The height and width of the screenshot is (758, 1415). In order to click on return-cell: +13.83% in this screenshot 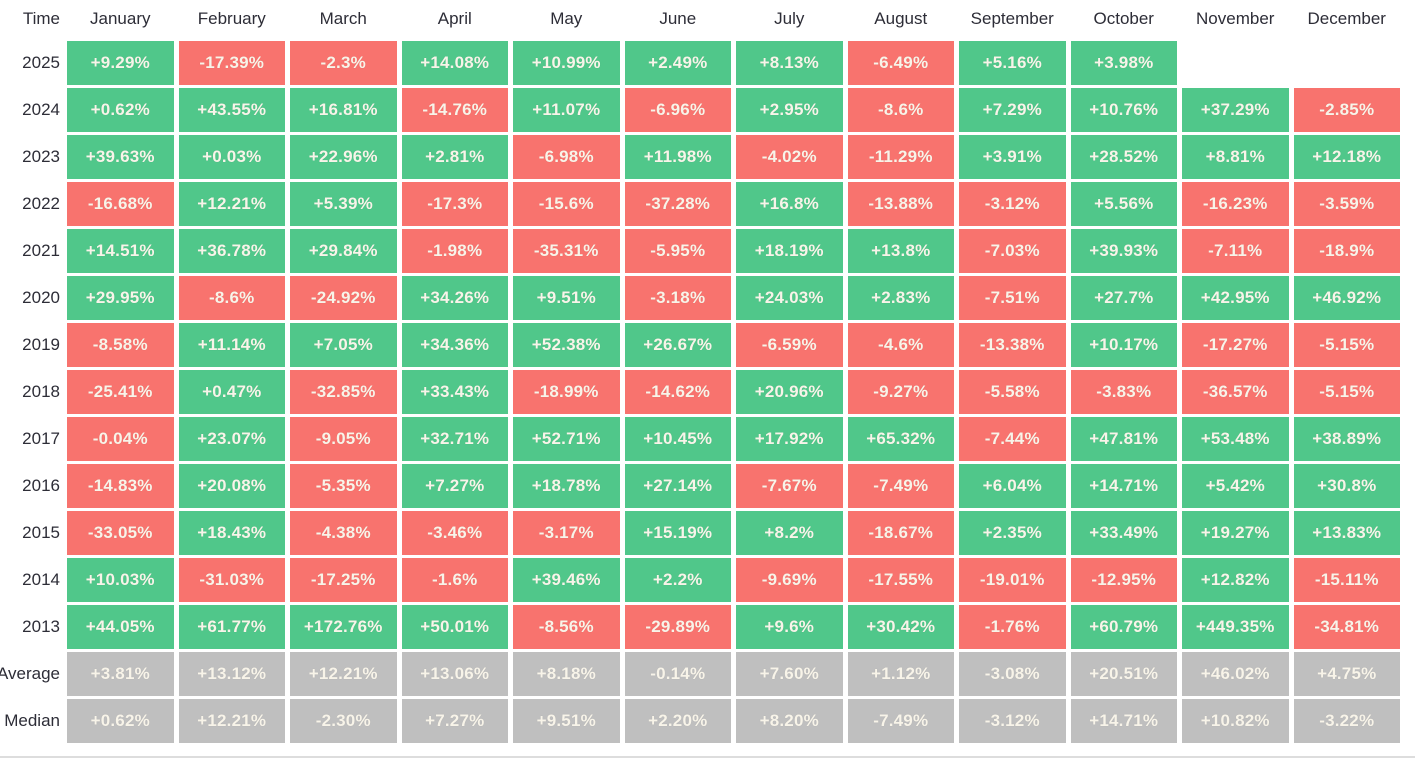, I will do `click(1346, 533)`.